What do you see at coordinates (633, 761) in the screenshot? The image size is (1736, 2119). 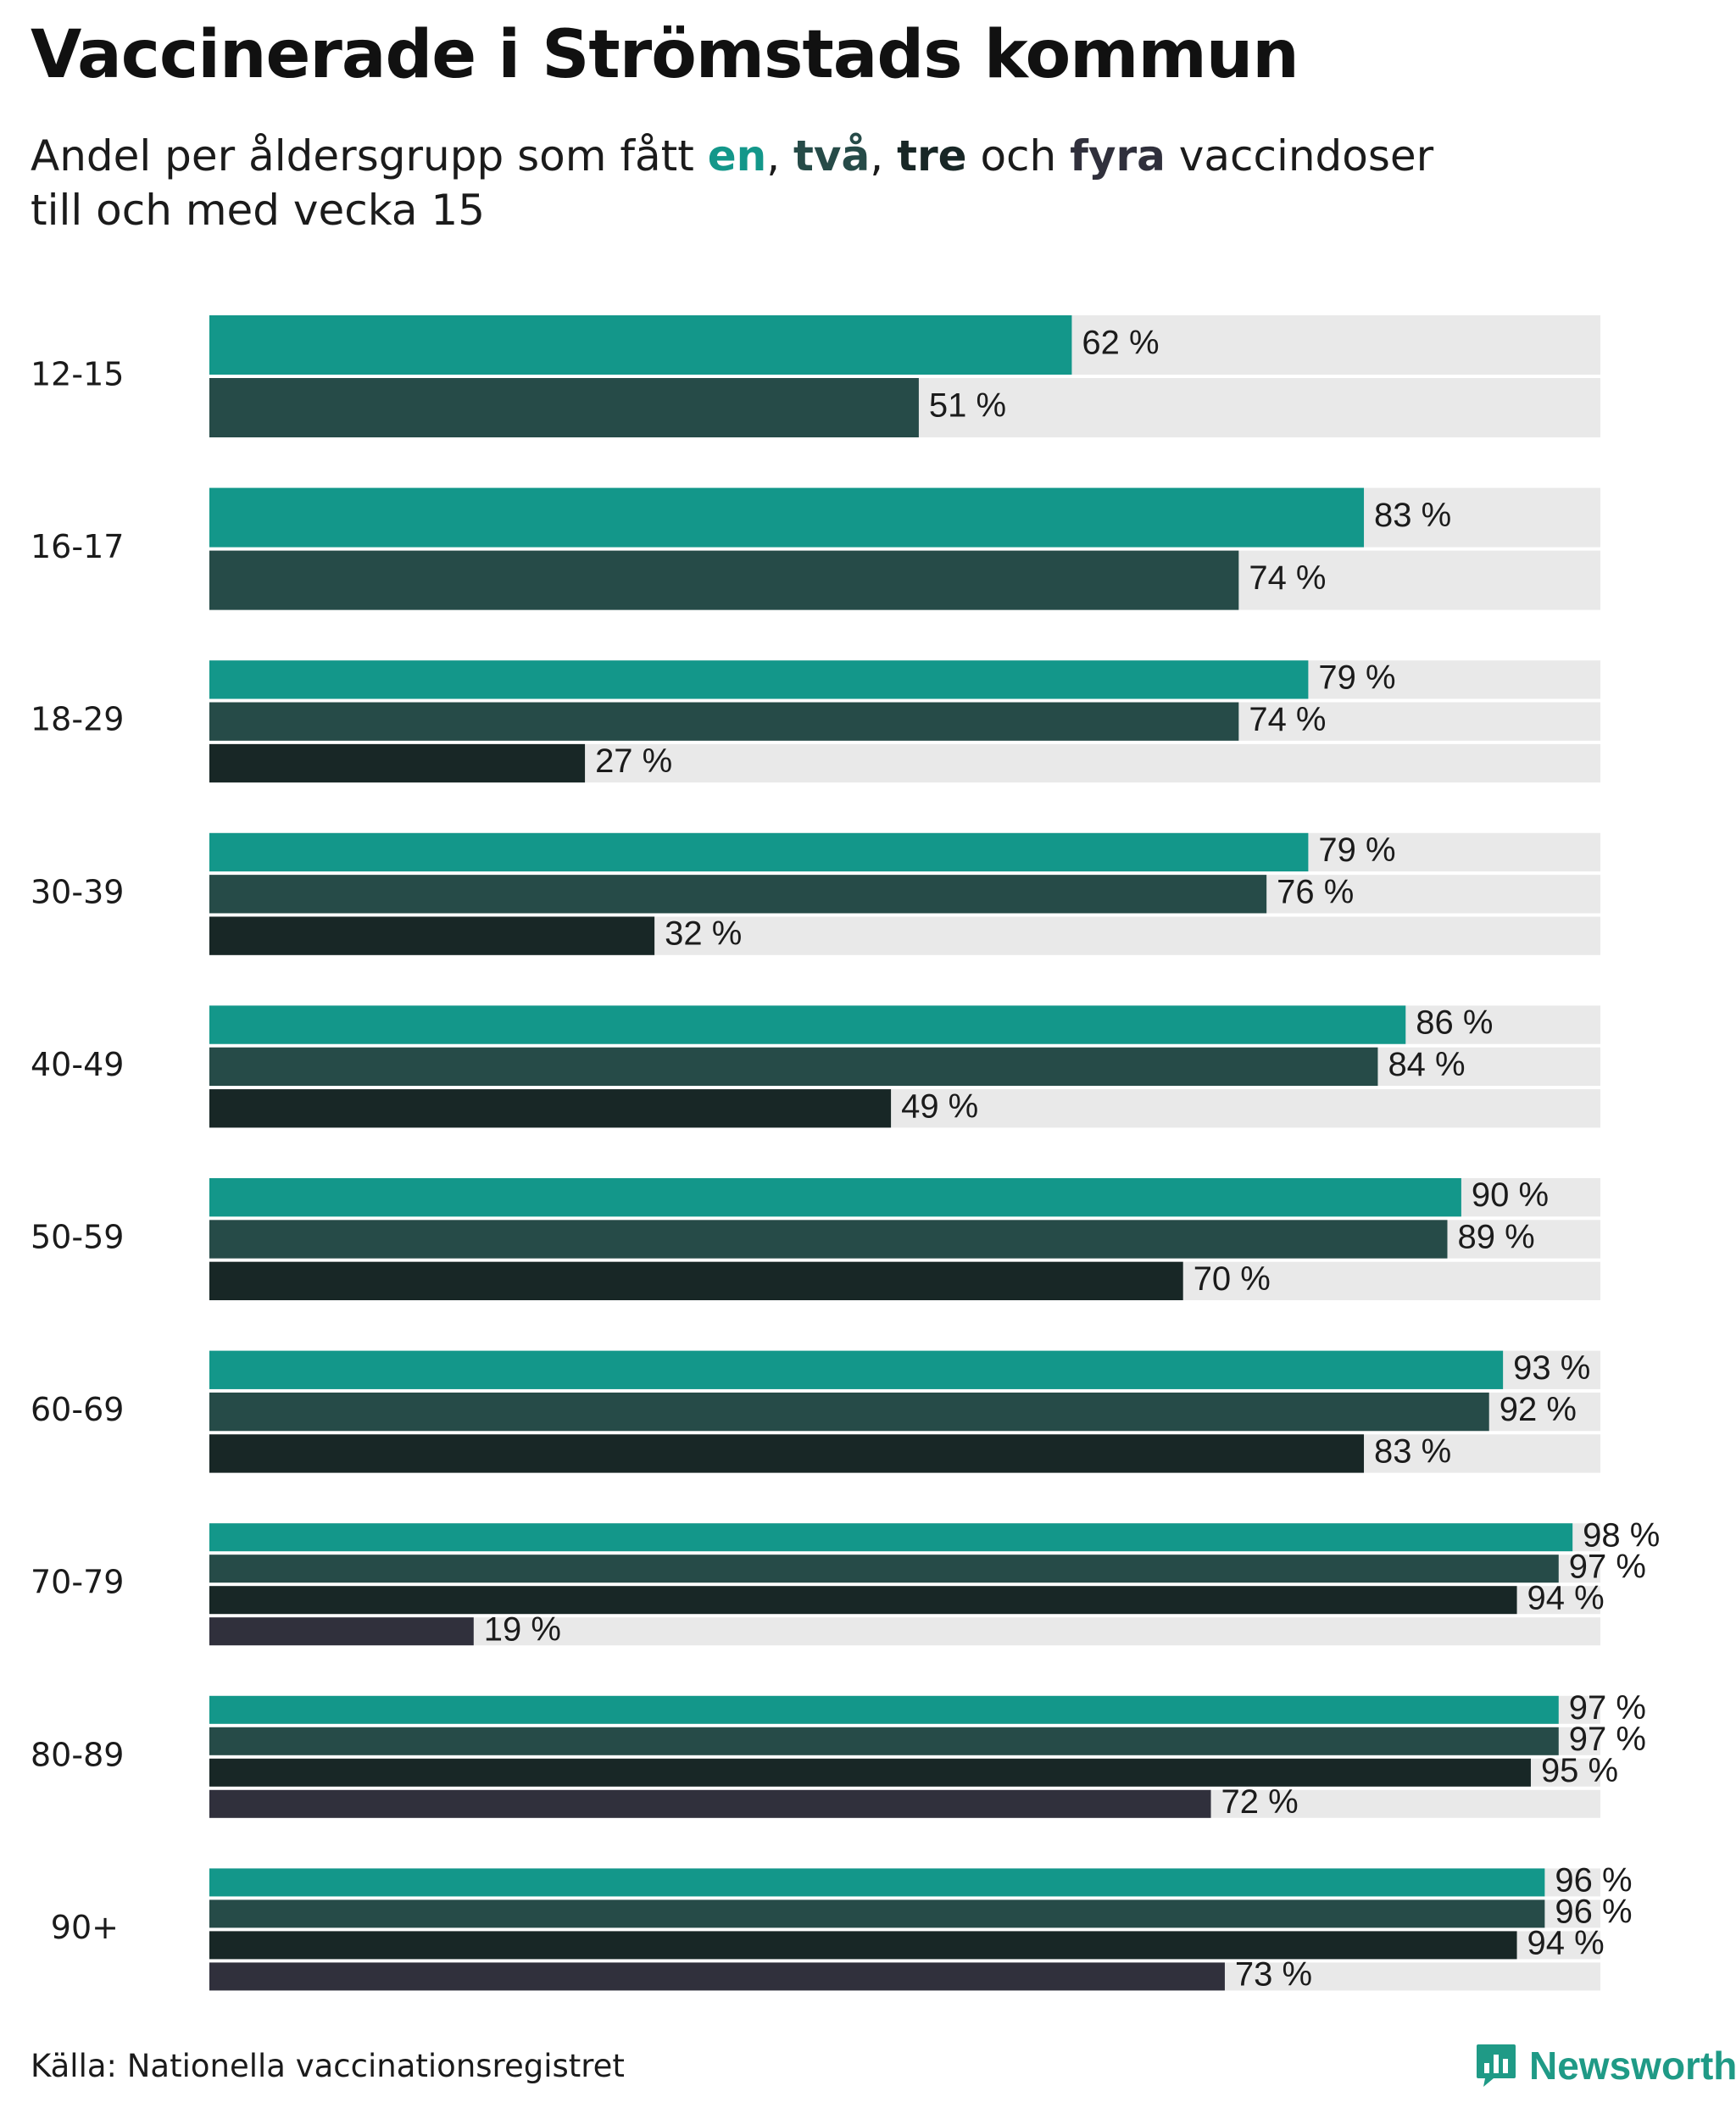 I see `data-label: 27 %` at bounding box center [633, 761].